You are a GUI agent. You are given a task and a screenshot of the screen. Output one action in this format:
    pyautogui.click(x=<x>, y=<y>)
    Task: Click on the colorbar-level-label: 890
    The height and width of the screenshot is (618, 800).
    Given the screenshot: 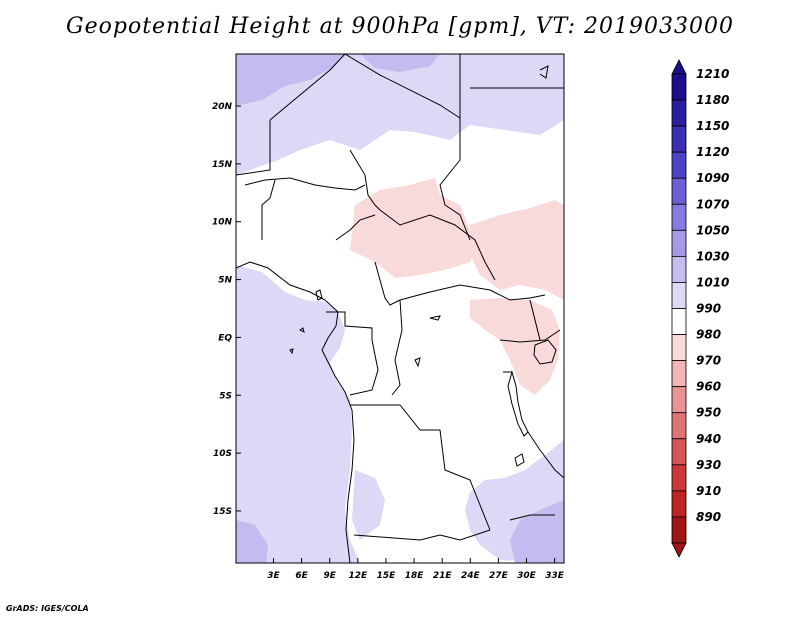 What is the action you would take?
    pyautogui.click(x=708, y=517)
    